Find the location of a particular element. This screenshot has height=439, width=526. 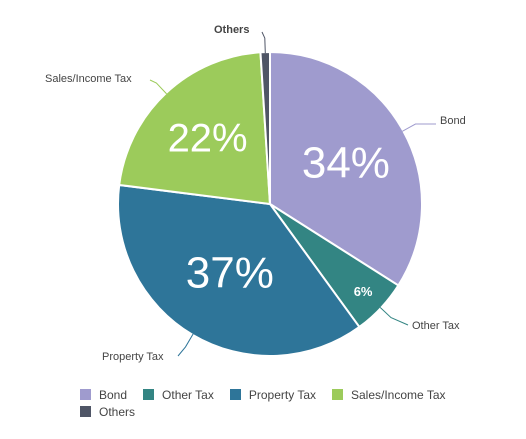

legend-label-other-tax: Other Tax is located at coordinates (188, 394).